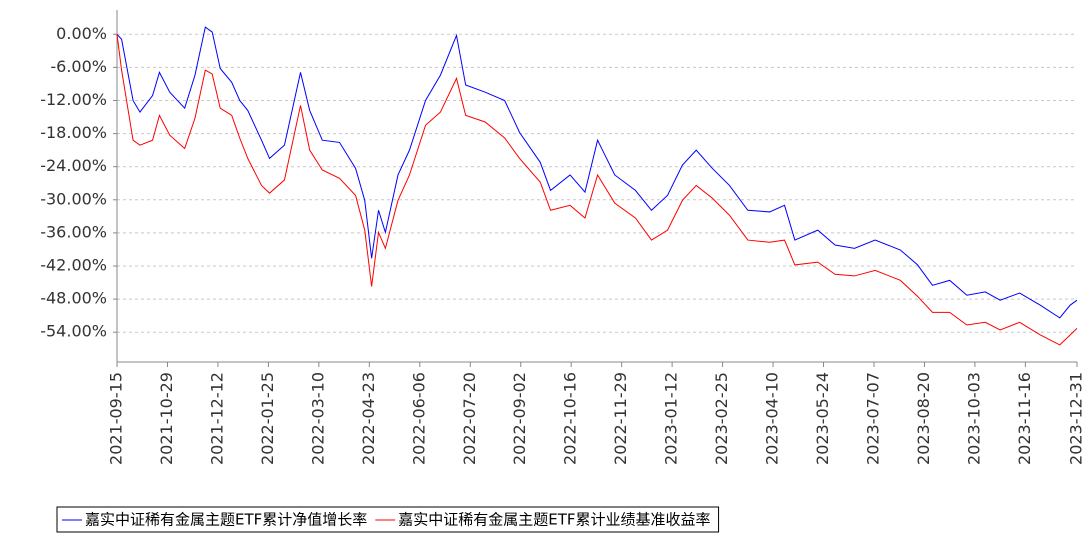  What do you see at coordinates (166, 418) in the screenshot?
I see `x-tick-label: 2021-10-29` at bounding box center [166, 418].